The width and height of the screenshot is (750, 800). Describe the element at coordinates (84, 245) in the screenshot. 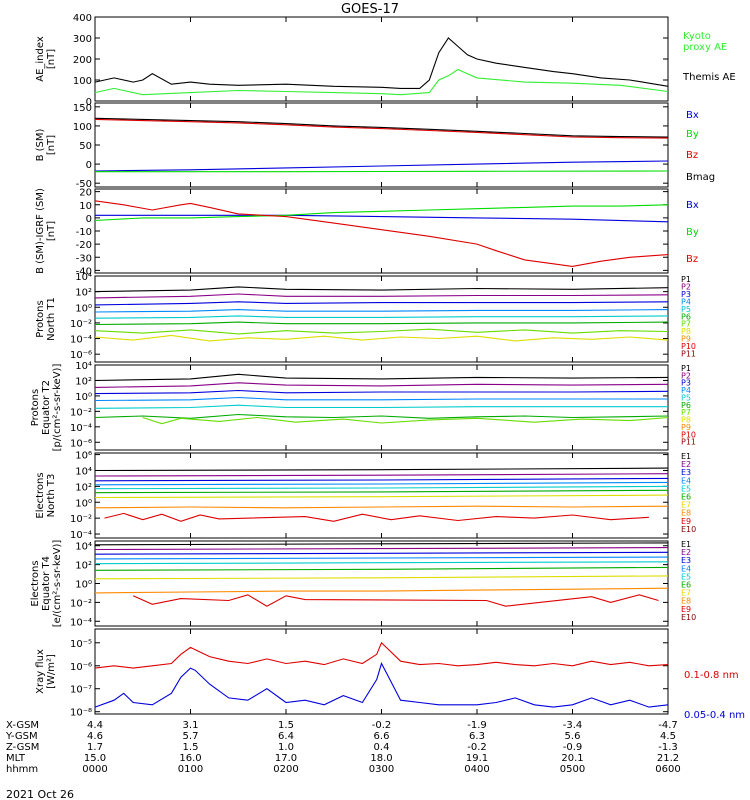

I see `y-tick-label: -20` at that location.